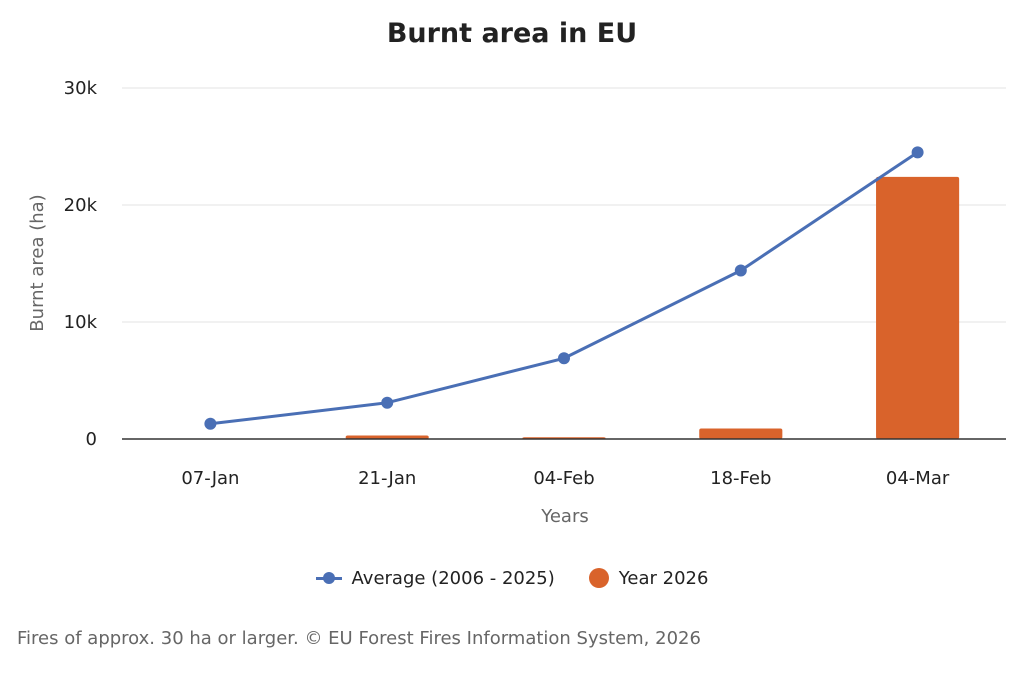 The height and width of the screenshot is (683, 1024). What do you see at coordinates (81, 88) in the screenshot?
I see `y-tick-label: 30k` at bounding box center [81, 88].